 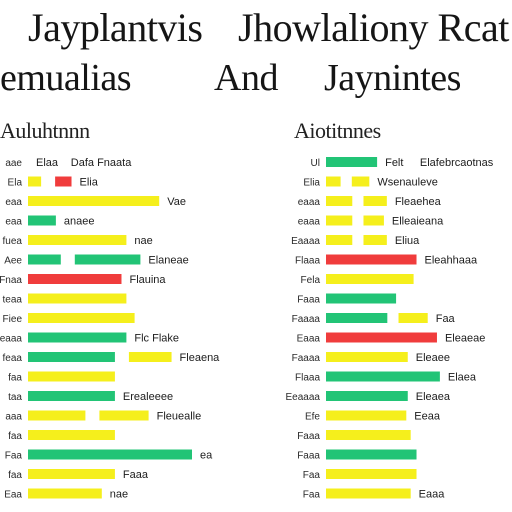 I want to click on bar-annotation: Fleuealle, so click(x=179, y=417).